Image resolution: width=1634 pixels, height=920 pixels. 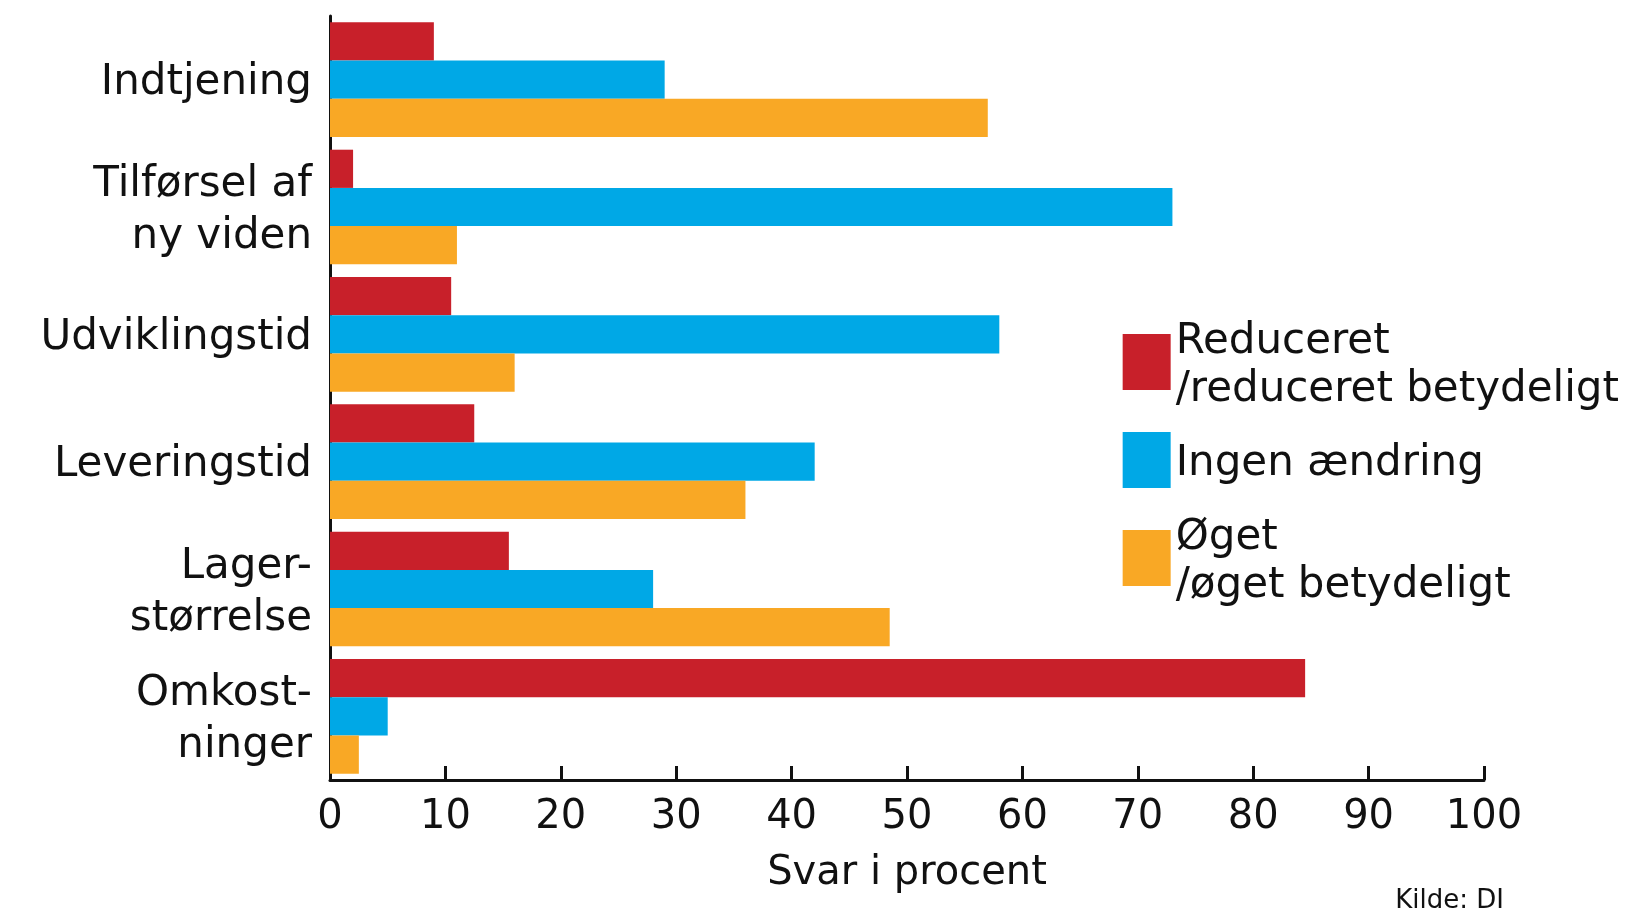 I want to click on y-tick-label: Leveringstid, so click(x=182, y=462).